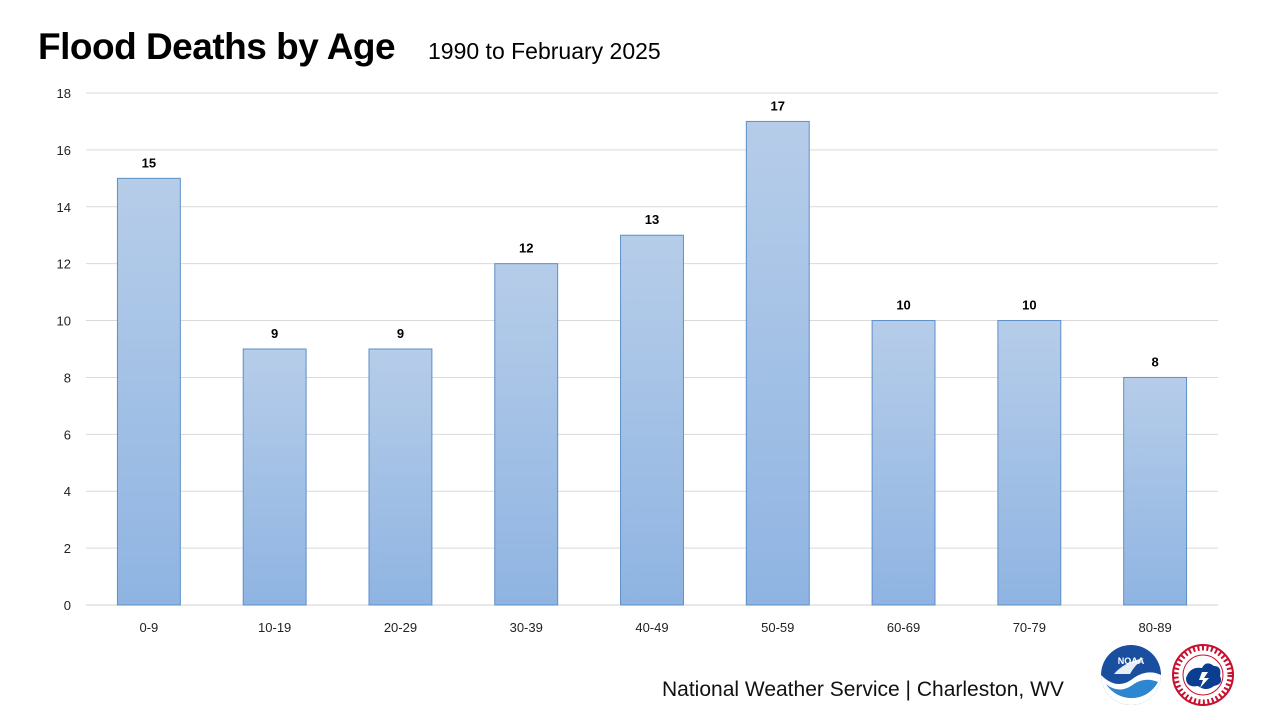 The image size is (1280, 720). Describe the element at coordinates (526, 627) in the screenshot. I see `x-tick-label: 30-39` at that location.